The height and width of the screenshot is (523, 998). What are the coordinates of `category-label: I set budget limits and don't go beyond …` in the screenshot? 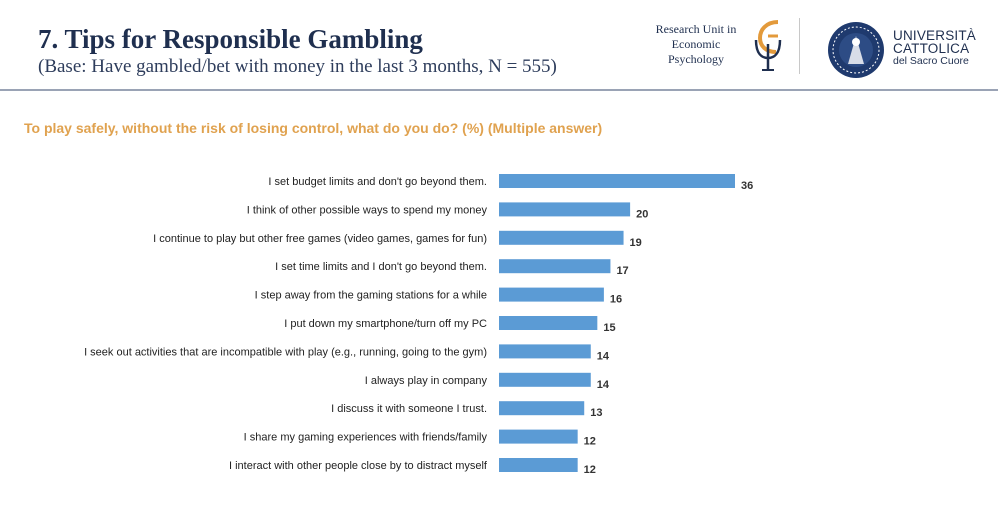 It's located at (377, 182).